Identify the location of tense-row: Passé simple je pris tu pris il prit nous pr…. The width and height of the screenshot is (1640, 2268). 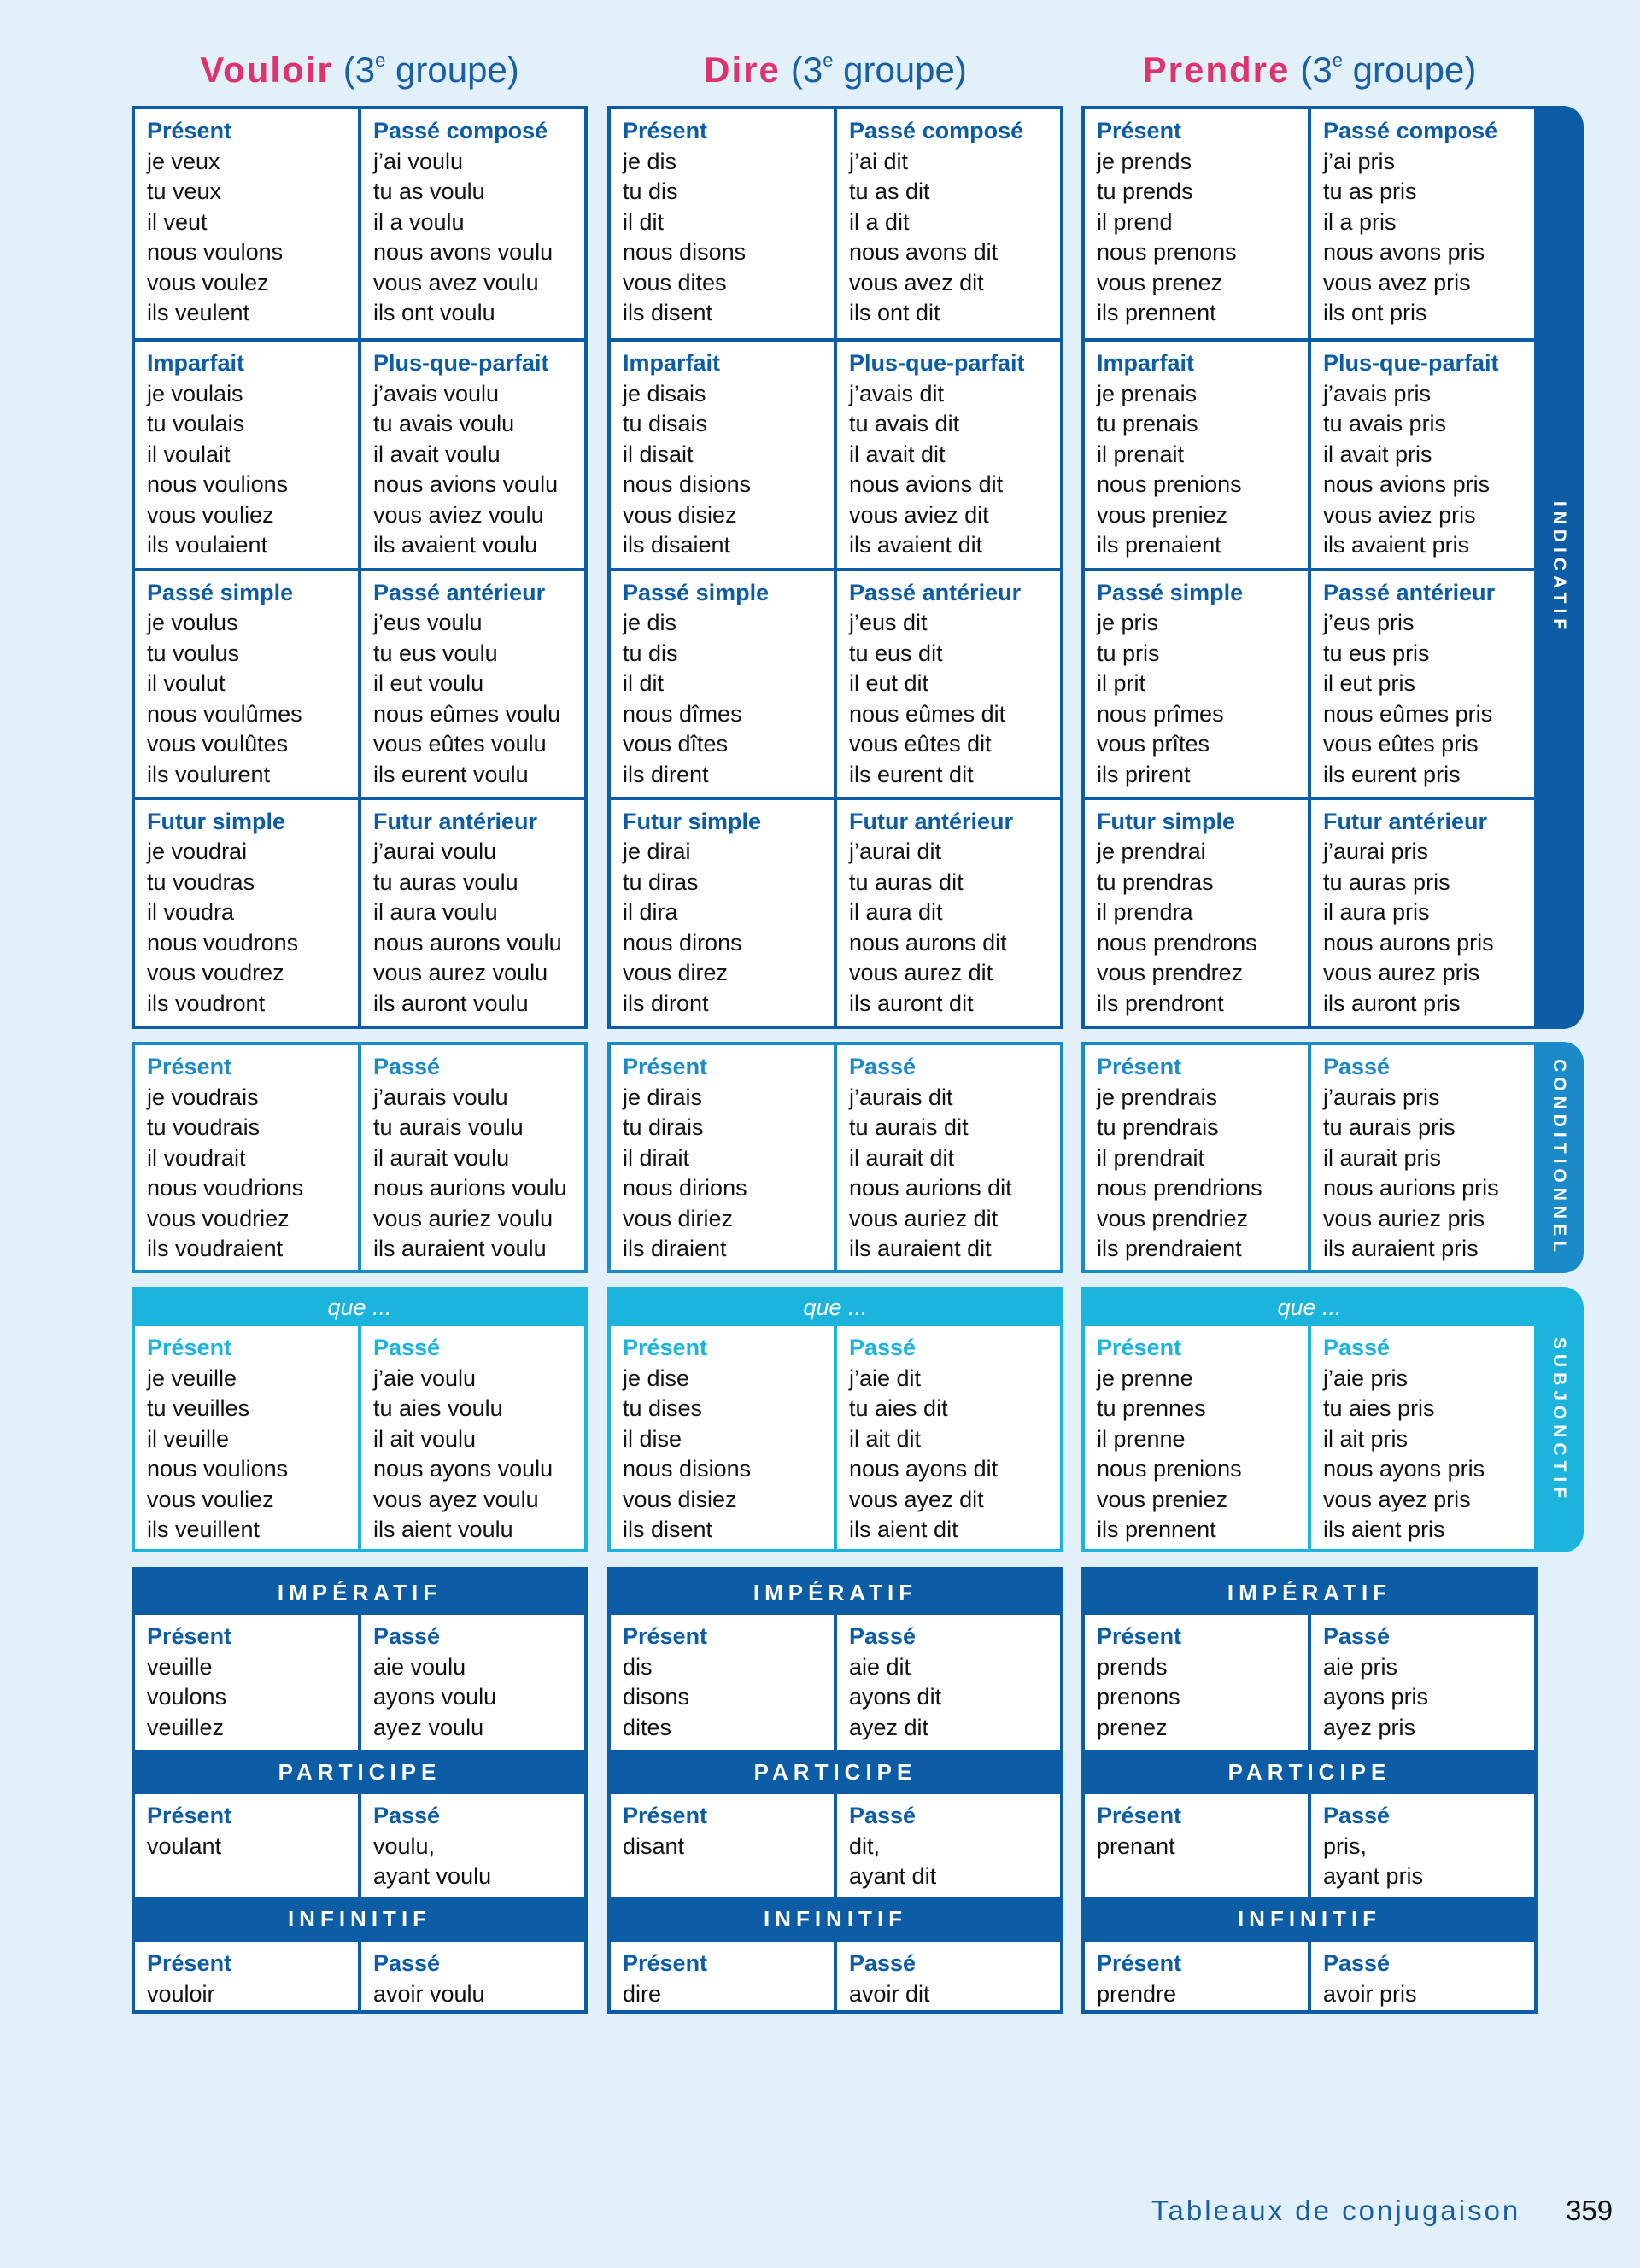
(1309, 682).